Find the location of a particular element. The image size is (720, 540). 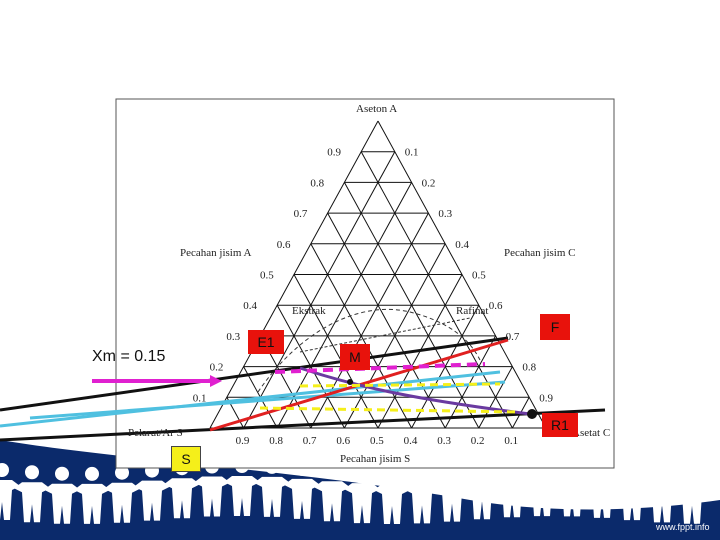

black-line-upper is located at coordinates (254, 374).